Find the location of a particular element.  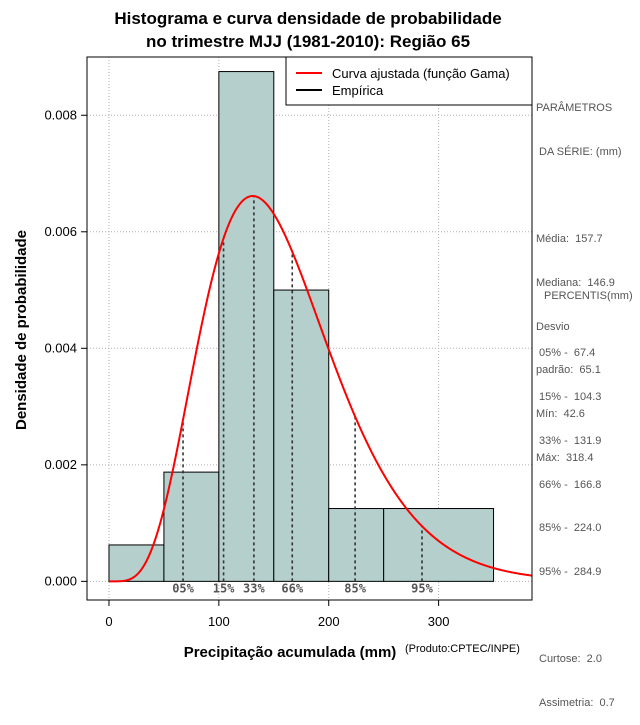

percentile-label-85%: 85% is located at coordinates (355, 588).